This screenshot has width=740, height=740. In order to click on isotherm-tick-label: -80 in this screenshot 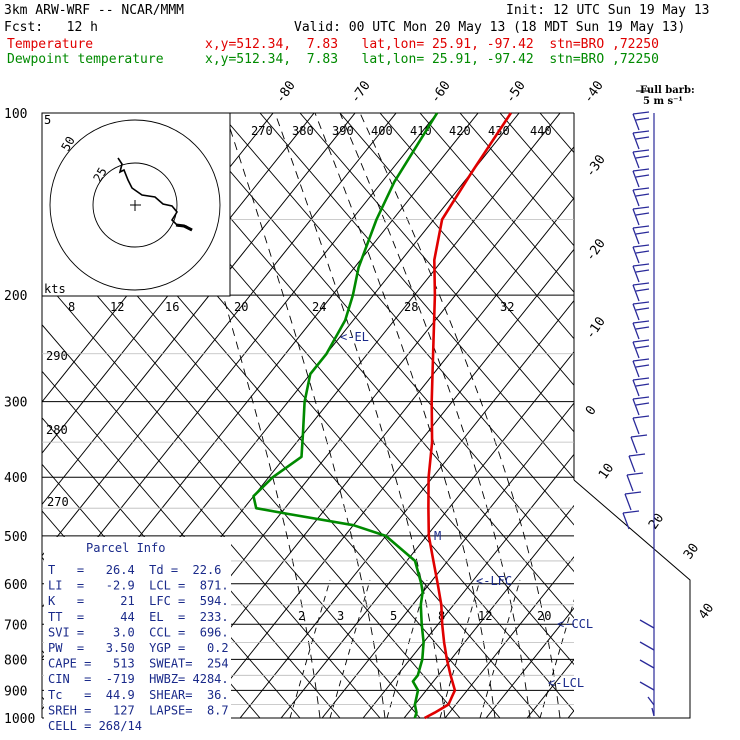, I will do `click(286, 92)`.